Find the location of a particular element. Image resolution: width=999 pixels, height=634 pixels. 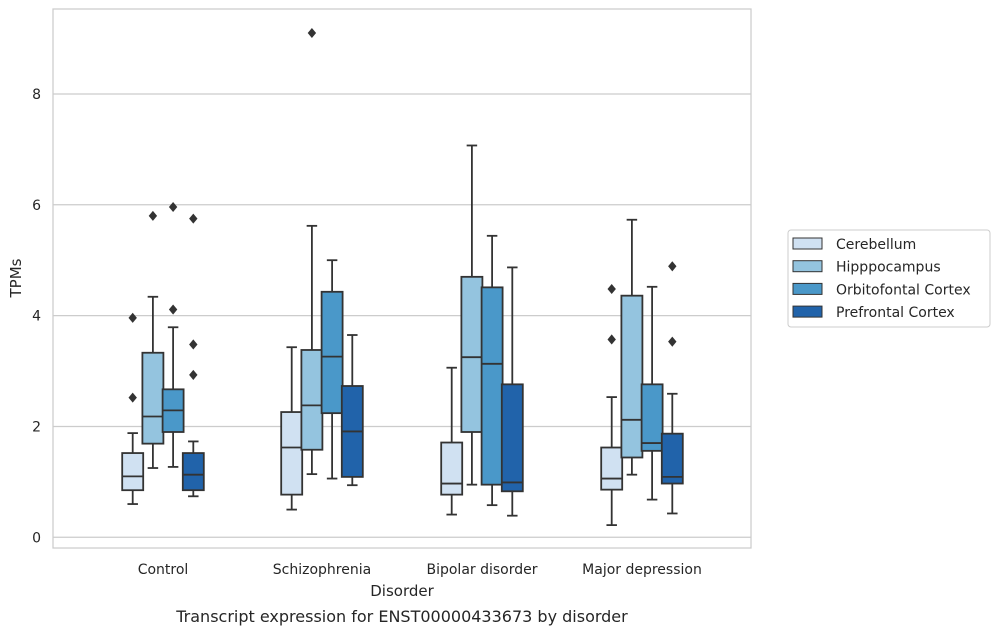

x-tick-label: Major depression is located at coordinates (642, 570).